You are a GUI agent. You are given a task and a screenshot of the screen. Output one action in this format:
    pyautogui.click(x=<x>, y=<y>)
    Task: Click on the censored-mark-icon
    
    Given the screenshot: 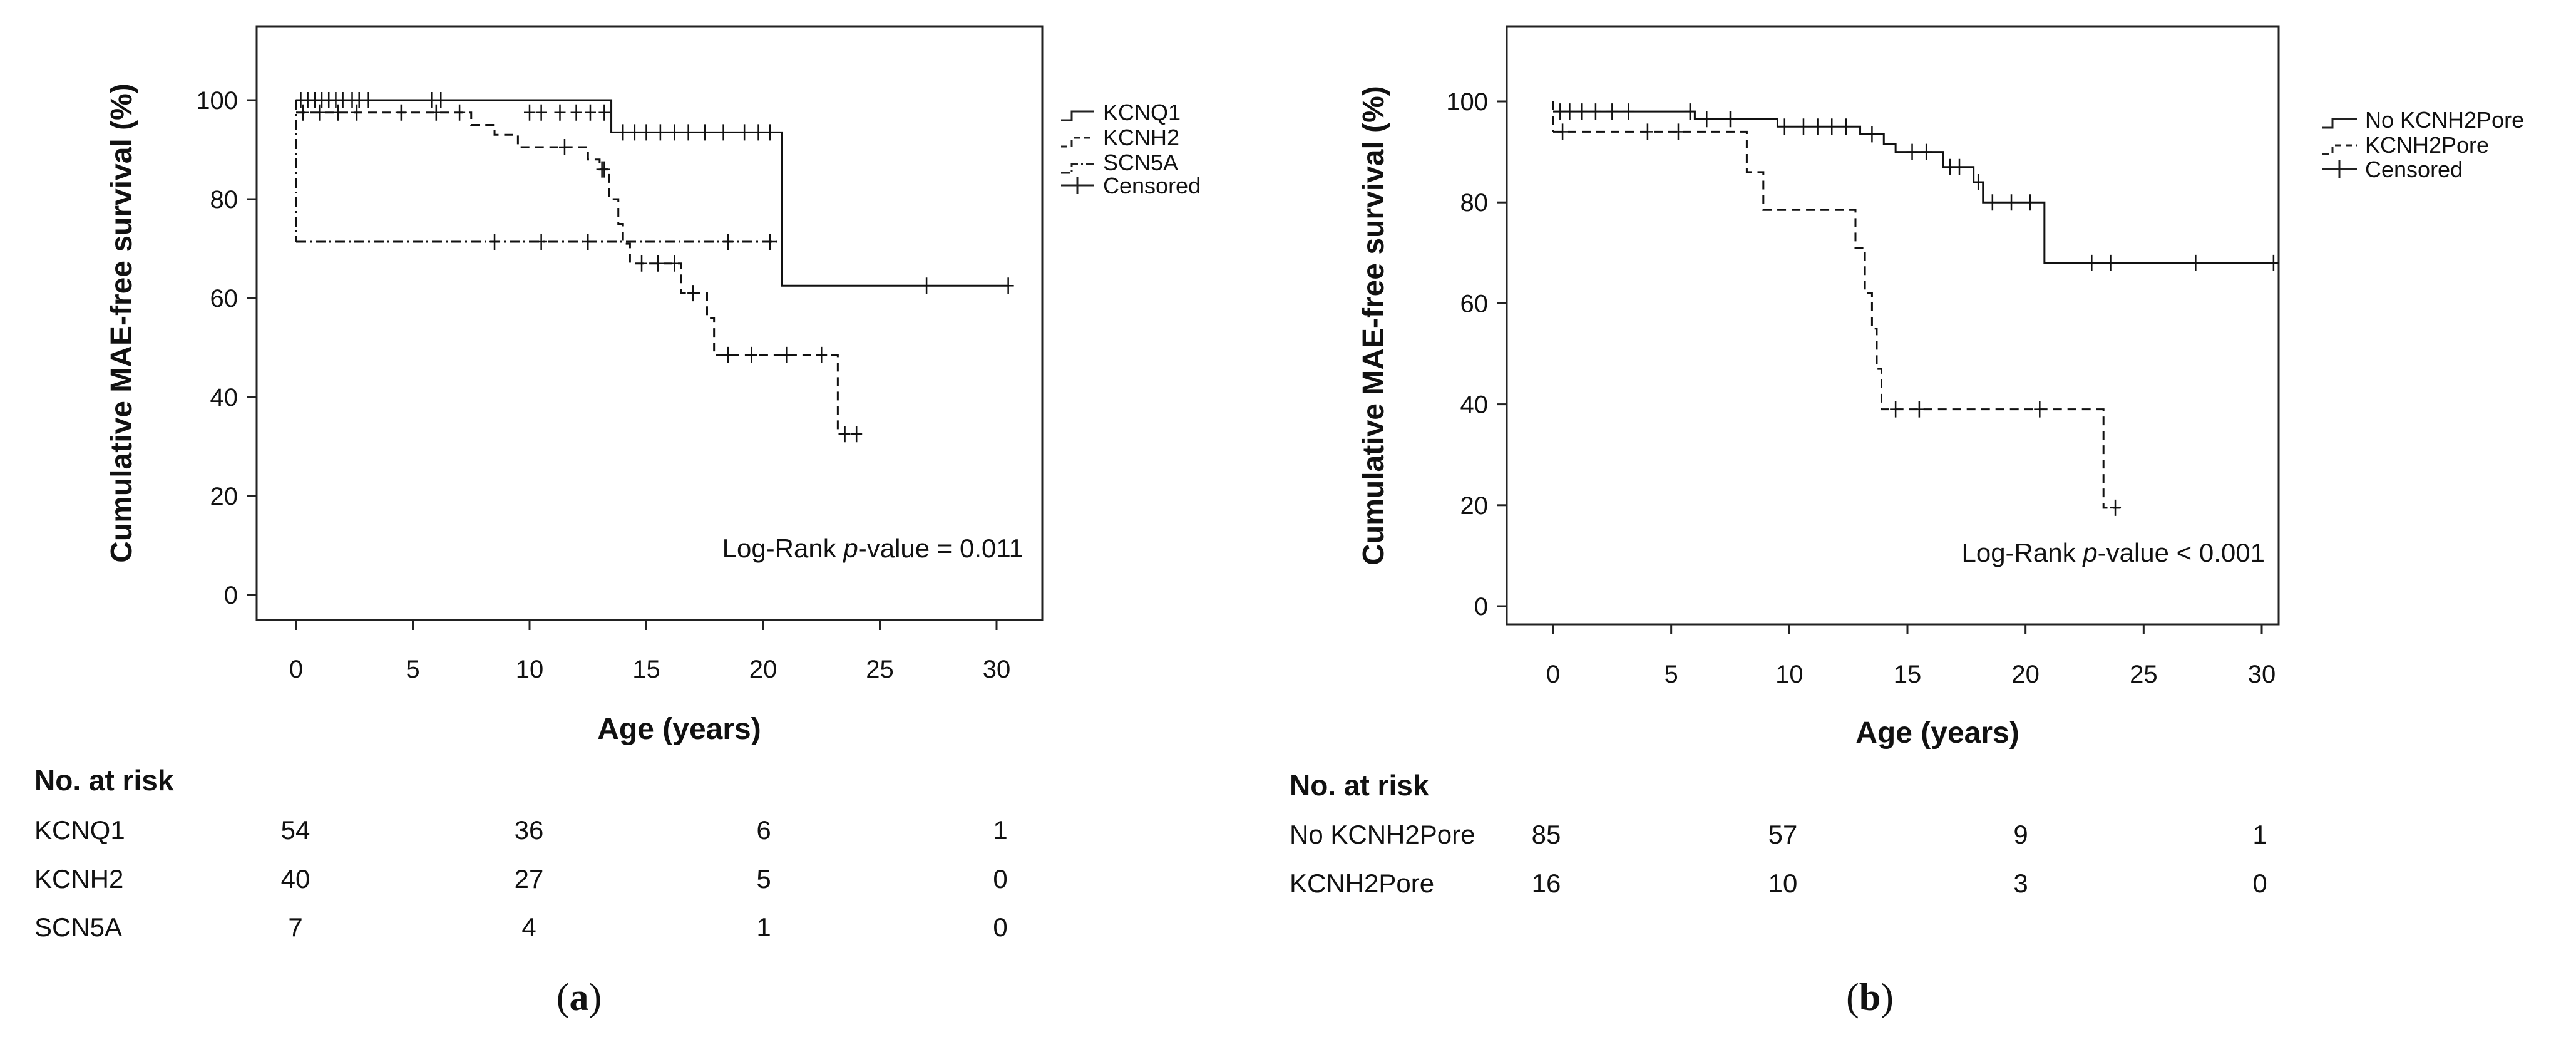 What is the action you would take?
    pyautogui.click(x=2339, y=169)
    